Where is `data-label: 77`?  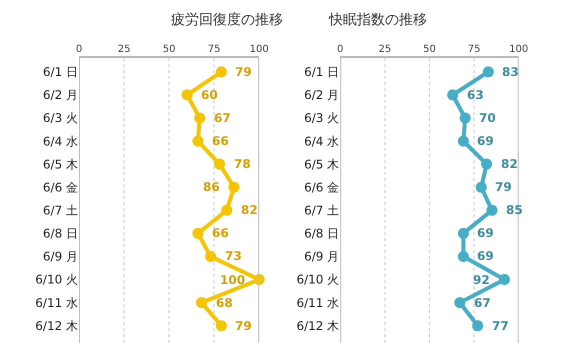
data-label: 77 is located at coordinates (500, 326).